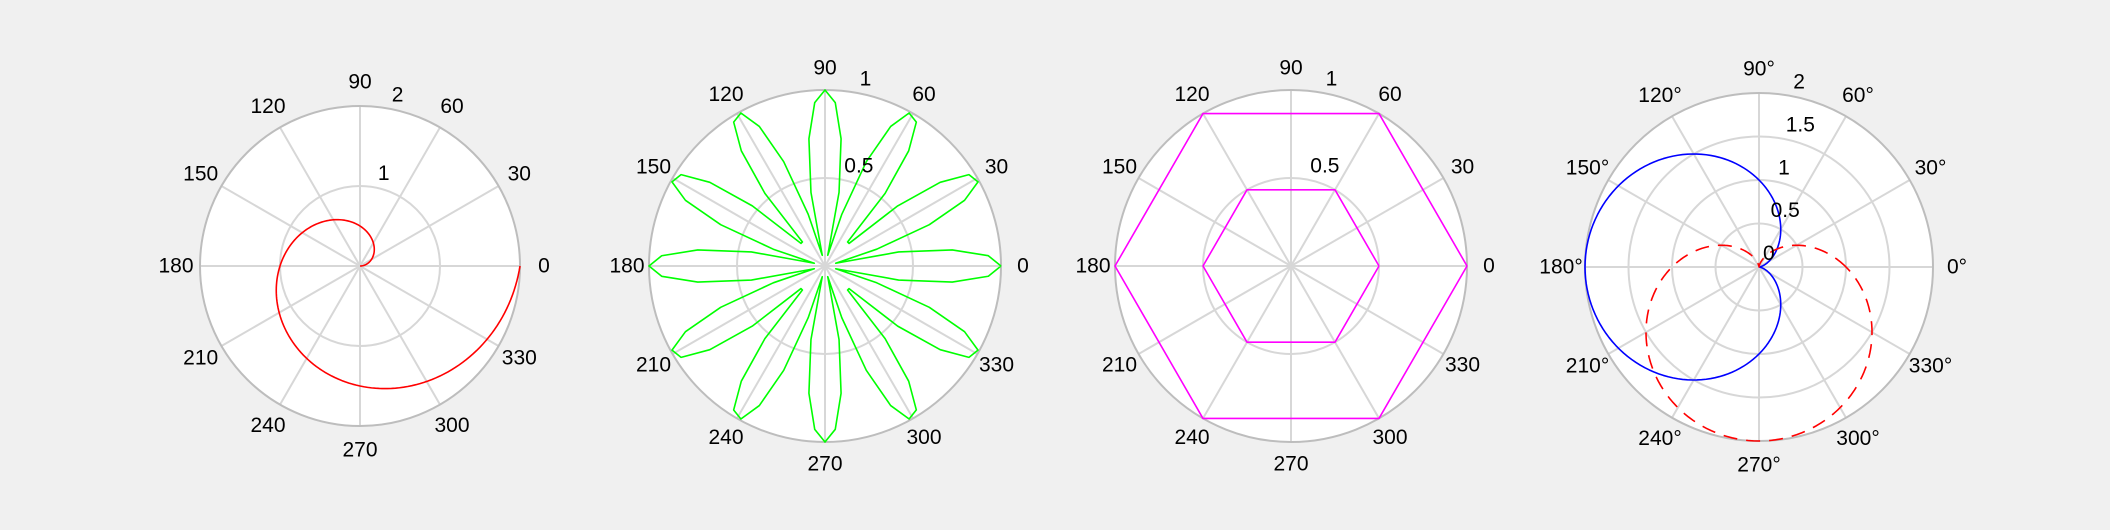 This screenshot has height=530, width=2110. I want to click on theta-tick-label: 300°, so click(1857, 438).